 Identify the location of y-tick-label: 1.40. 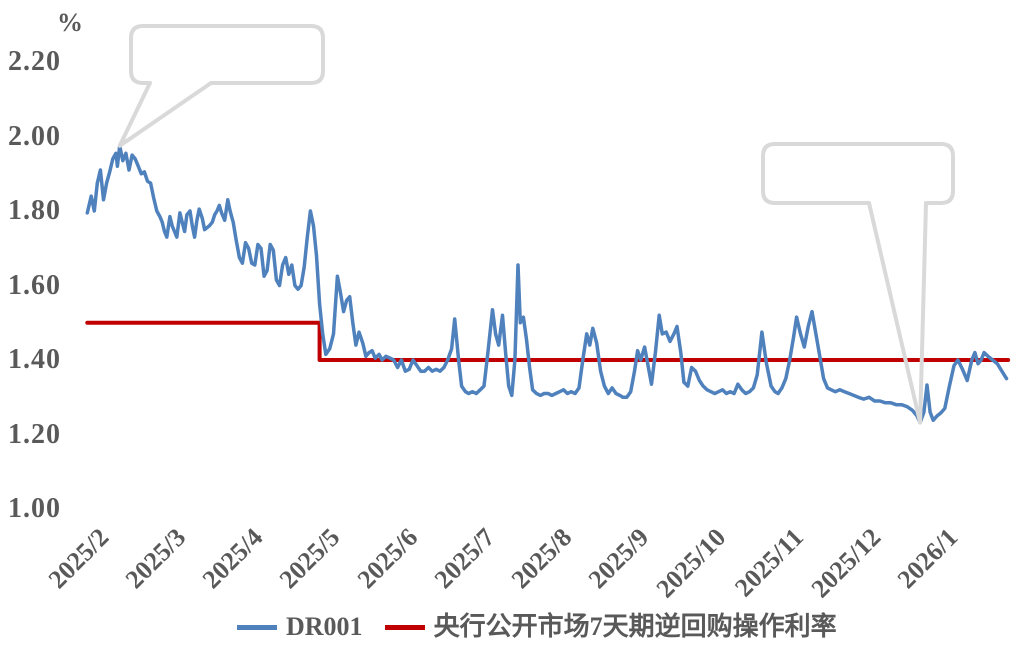
(34, 359).